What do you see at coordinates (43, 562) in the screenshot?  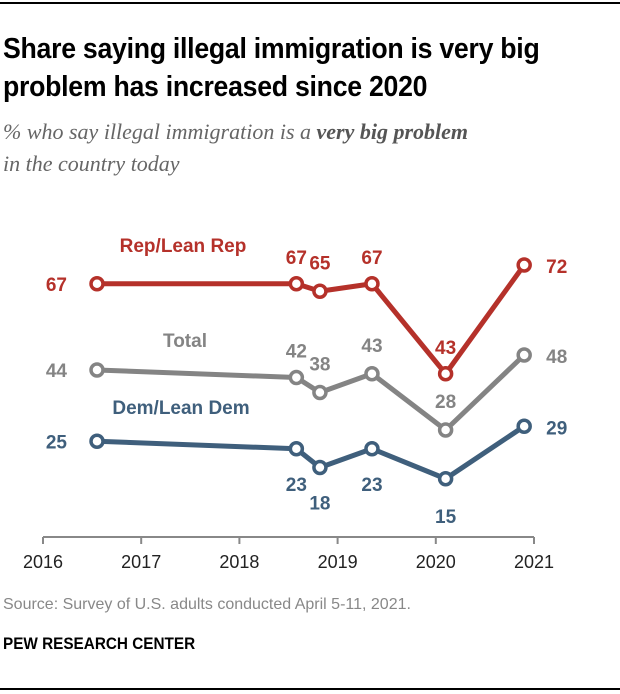 I see `x-tick-label: 2016` at bounding box center [43, 562].